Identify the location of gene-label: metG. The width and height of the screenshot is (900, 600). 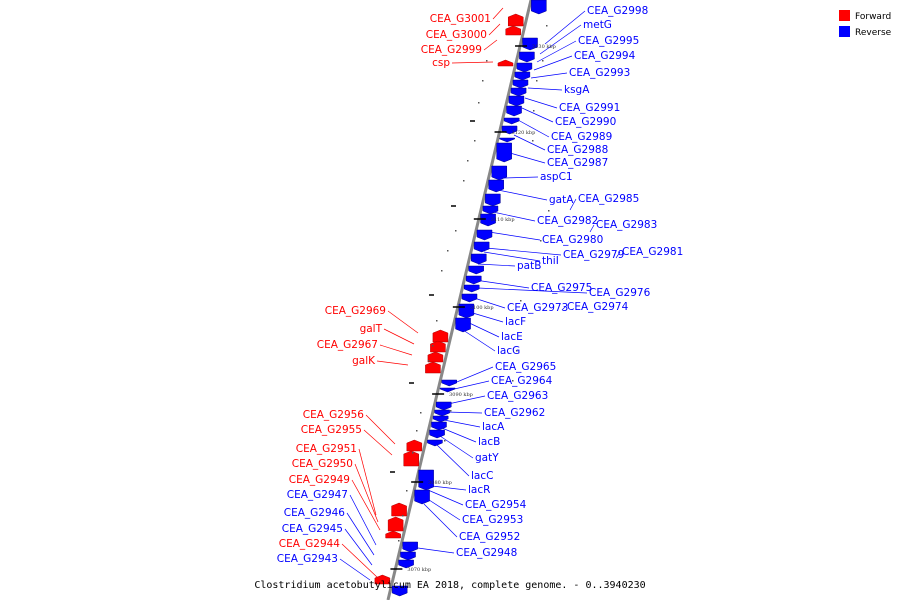
(597, 25).